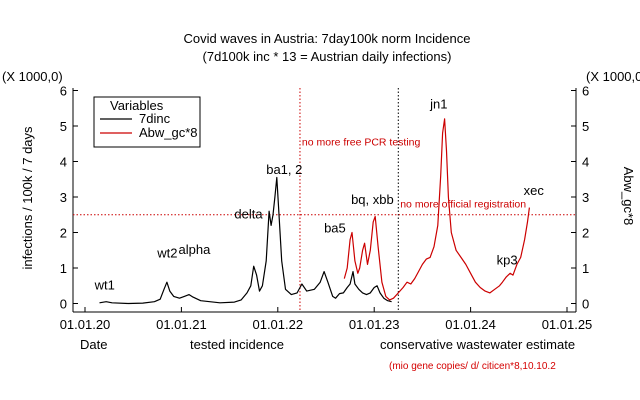 The width and height of the screenshot is (640, 400). What do you see at coordinates (245, 240) in the screenshot?
I see `series-line-7dinc` at bounding box center [245, 240].